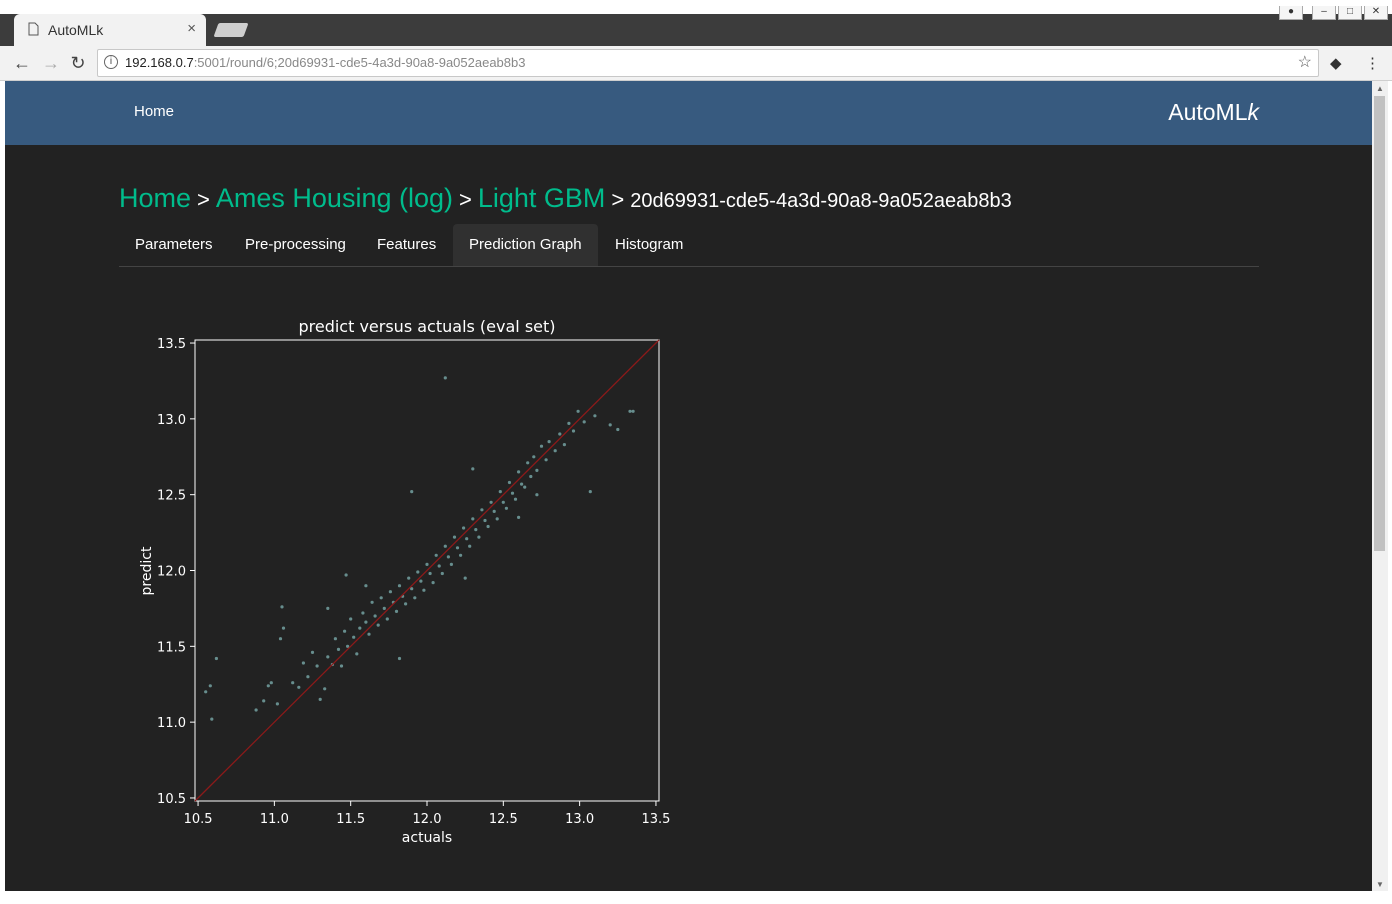 The width and height of the screenshot is (1392, 904). Describe the element at coordinates (1380, 88) in the screenshot. I see `scroll-up-icon: ▲` at that location.